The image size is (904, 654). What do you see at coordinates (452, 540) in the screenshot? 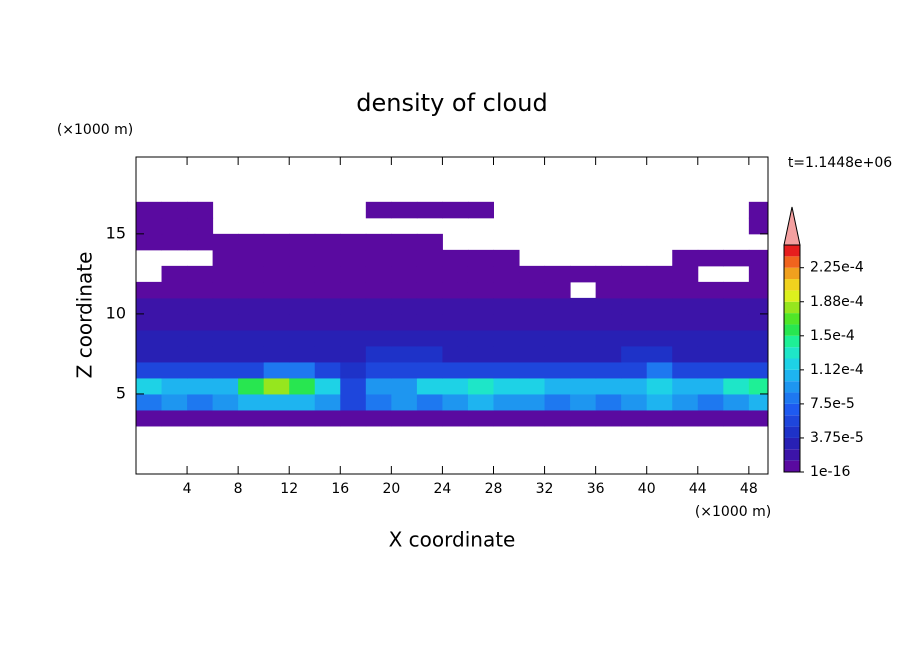
I see `x-axis-label: X coordinate` at bounding box center [452, 540].